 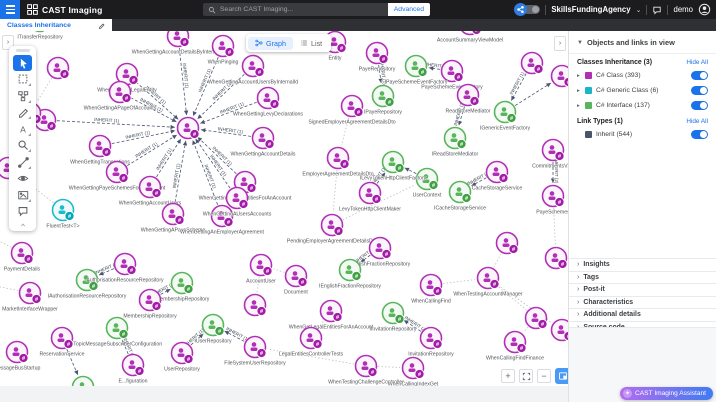 I want to click on legend-row: ▸ C# Generic Class (6), so click(x=642, y=90).